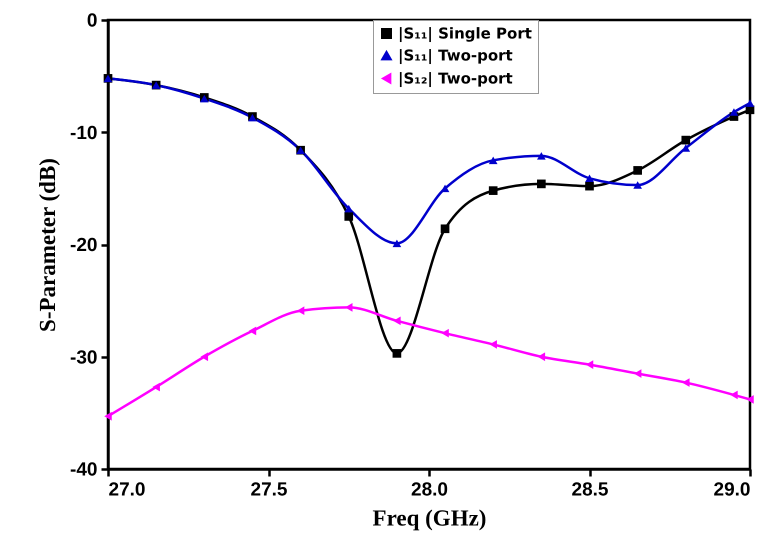  Describe the element at coordinates (429, 490) in the screenshot. I see `x-tick-label: 28.0` at that location.